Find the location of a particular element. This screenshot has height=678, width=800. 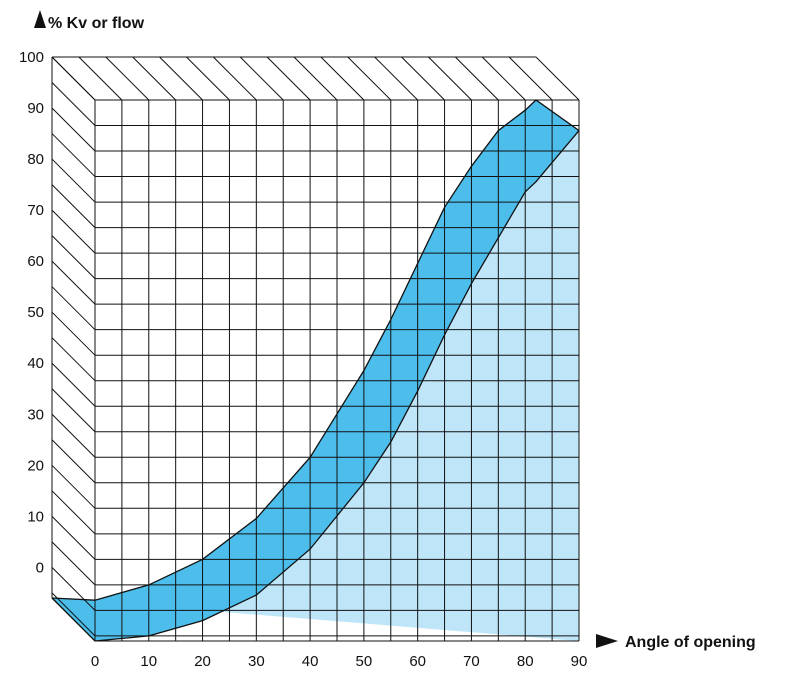

y-tick-label: 20 is located at coordinates (35, 465).